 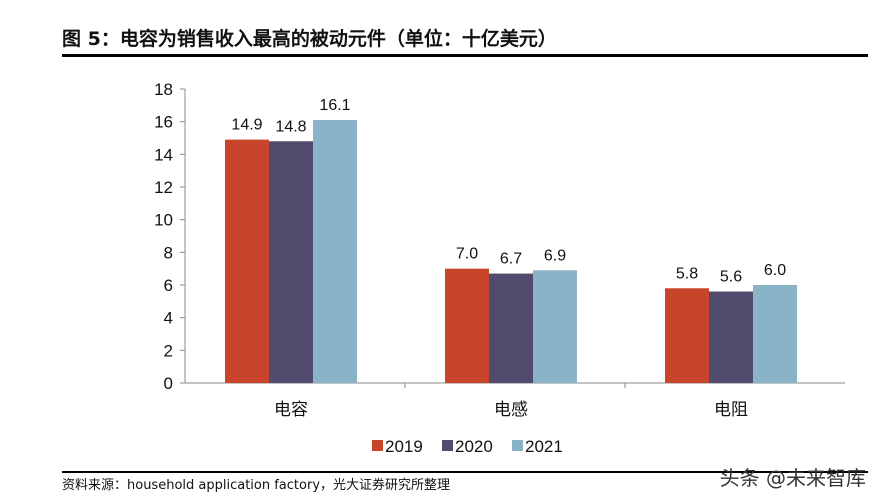 What do you see at coordinates (511, 259) in the screenshot?
I see `data-label: 6.7` at bounding box center [511, 259].